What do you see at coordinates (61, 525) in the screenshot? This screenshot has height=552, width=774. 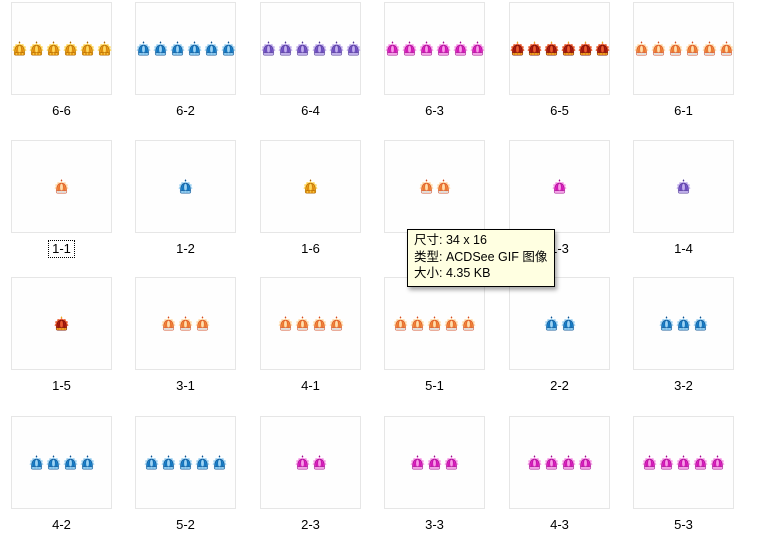 I see `file-label: 4-2` at bounding box center [61, 525].